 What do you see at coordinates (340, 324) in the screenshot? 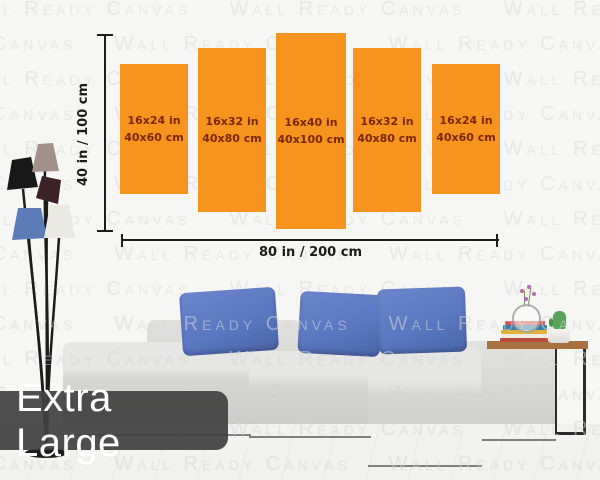
I see `pillow-middle` at bounding box center [340, 324].